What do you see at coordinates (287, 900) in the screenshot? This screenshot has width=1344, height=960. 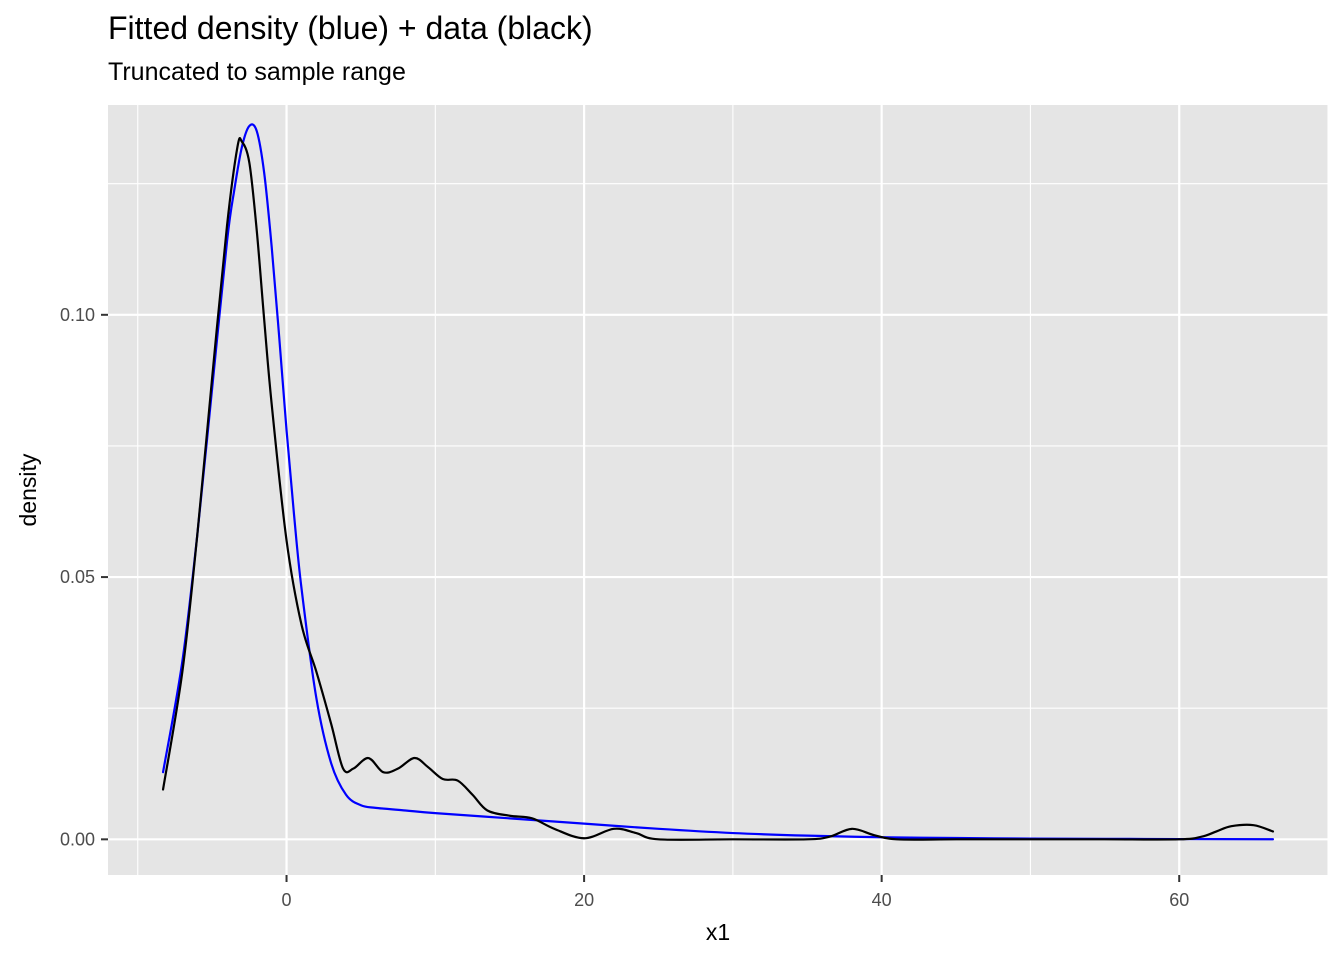 I see `x-tick-label: 0` at bounding box center [287, 900].